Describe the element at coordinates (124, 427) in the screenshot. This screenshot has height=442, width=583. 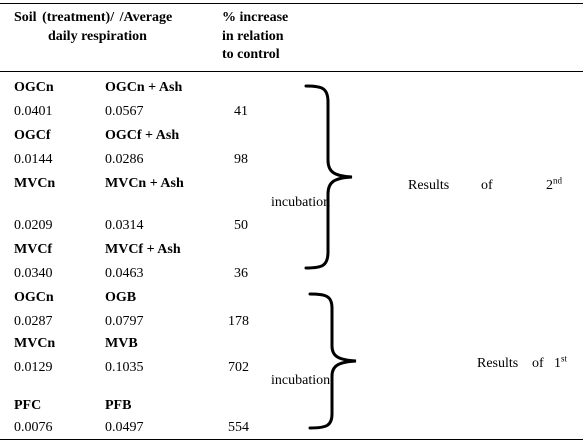
I see `row-ash-value: 0.0497` at that location.